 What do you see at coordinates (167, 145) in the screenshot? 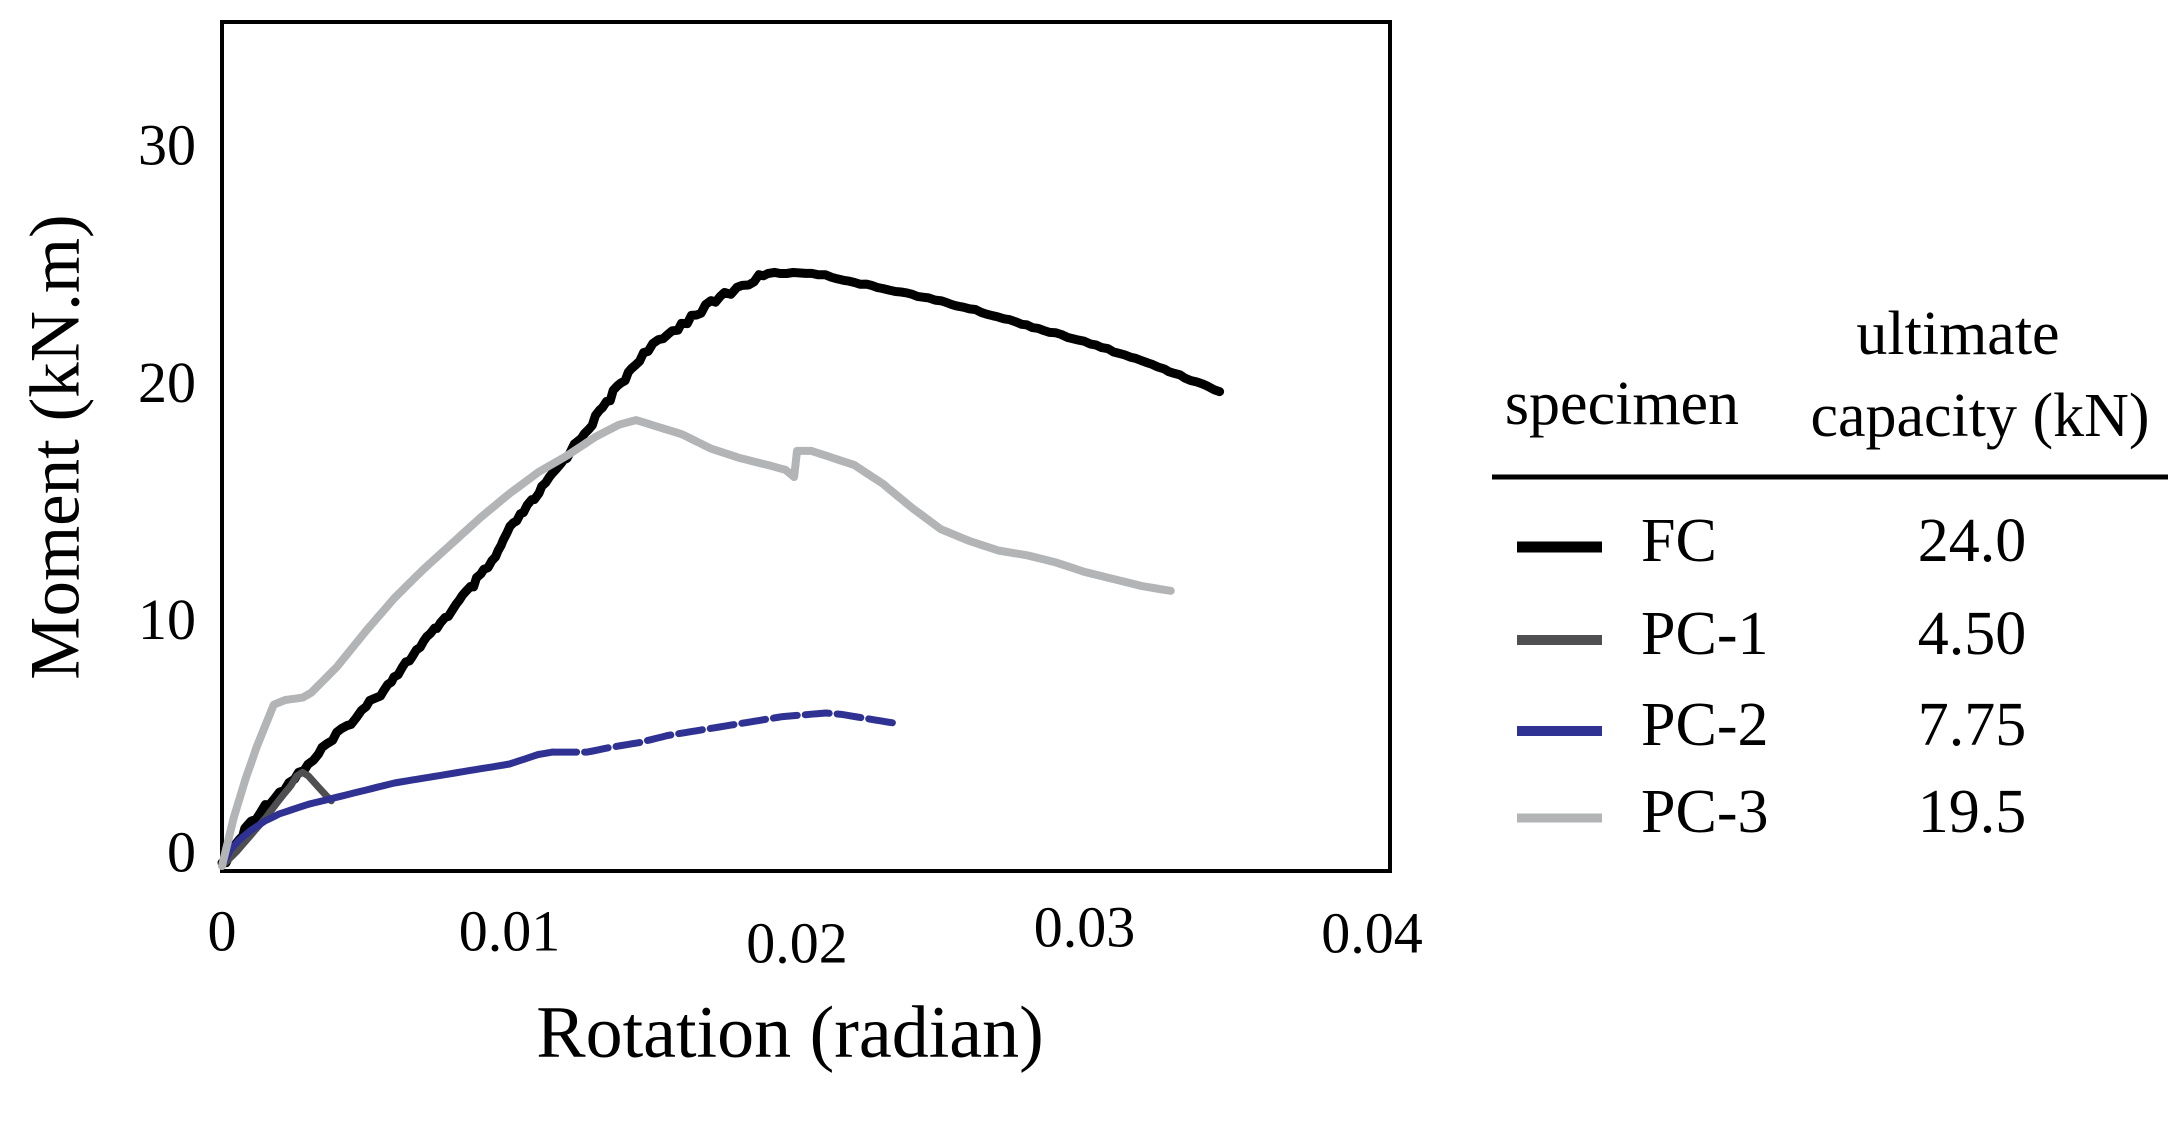
I see `y-tick-label: 30` at bounding box center [167, 145].